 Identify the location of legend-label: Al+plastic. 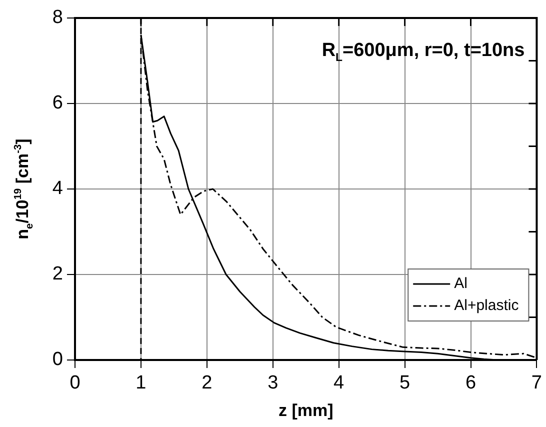
(487, 305).